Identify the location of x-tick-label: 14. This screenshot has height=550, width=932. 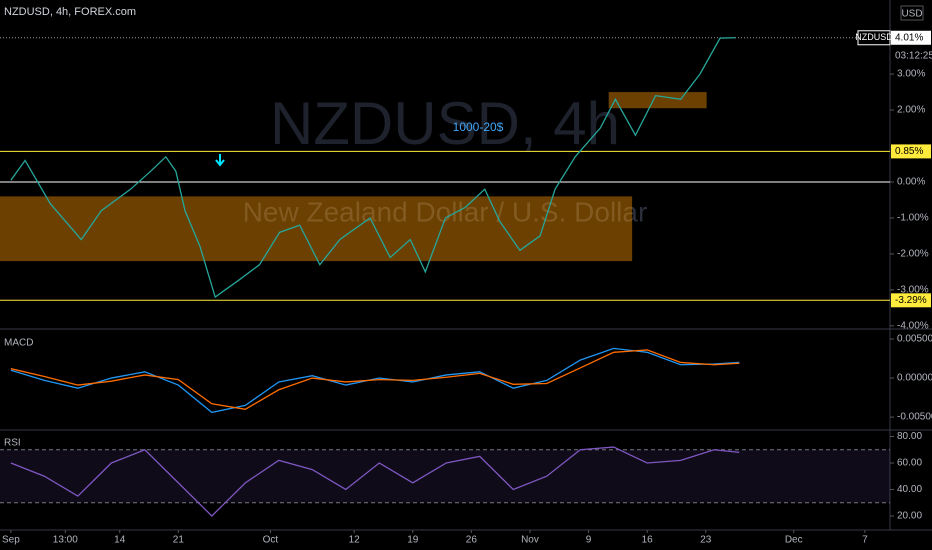
(120, 540).